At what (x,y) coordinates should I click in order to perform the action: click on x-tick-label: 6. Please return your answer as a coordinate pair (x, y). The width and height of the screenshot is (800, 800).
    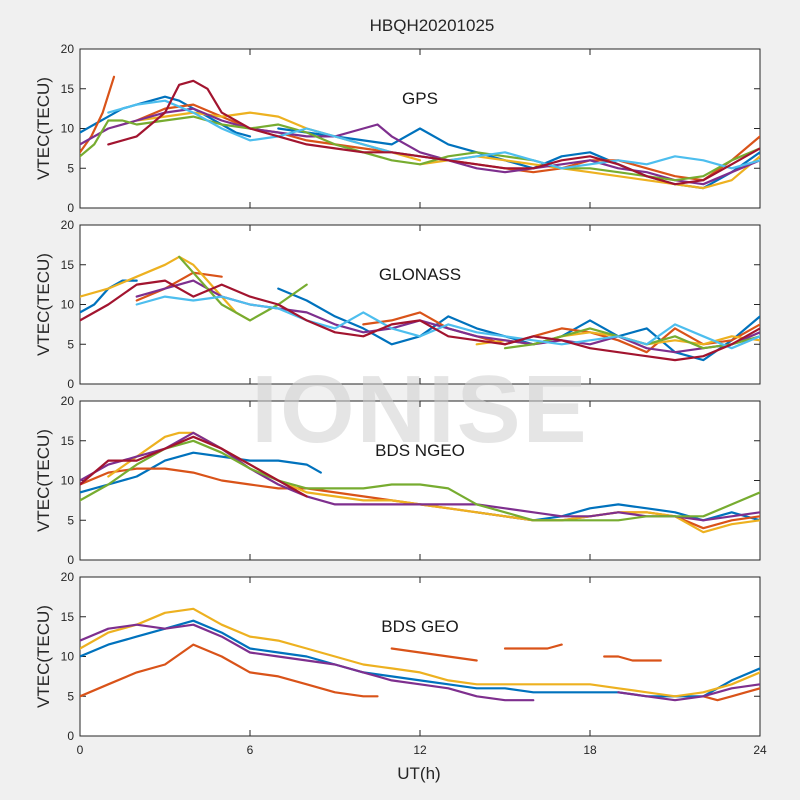
    Looking at the image, I should click on (250, 750).